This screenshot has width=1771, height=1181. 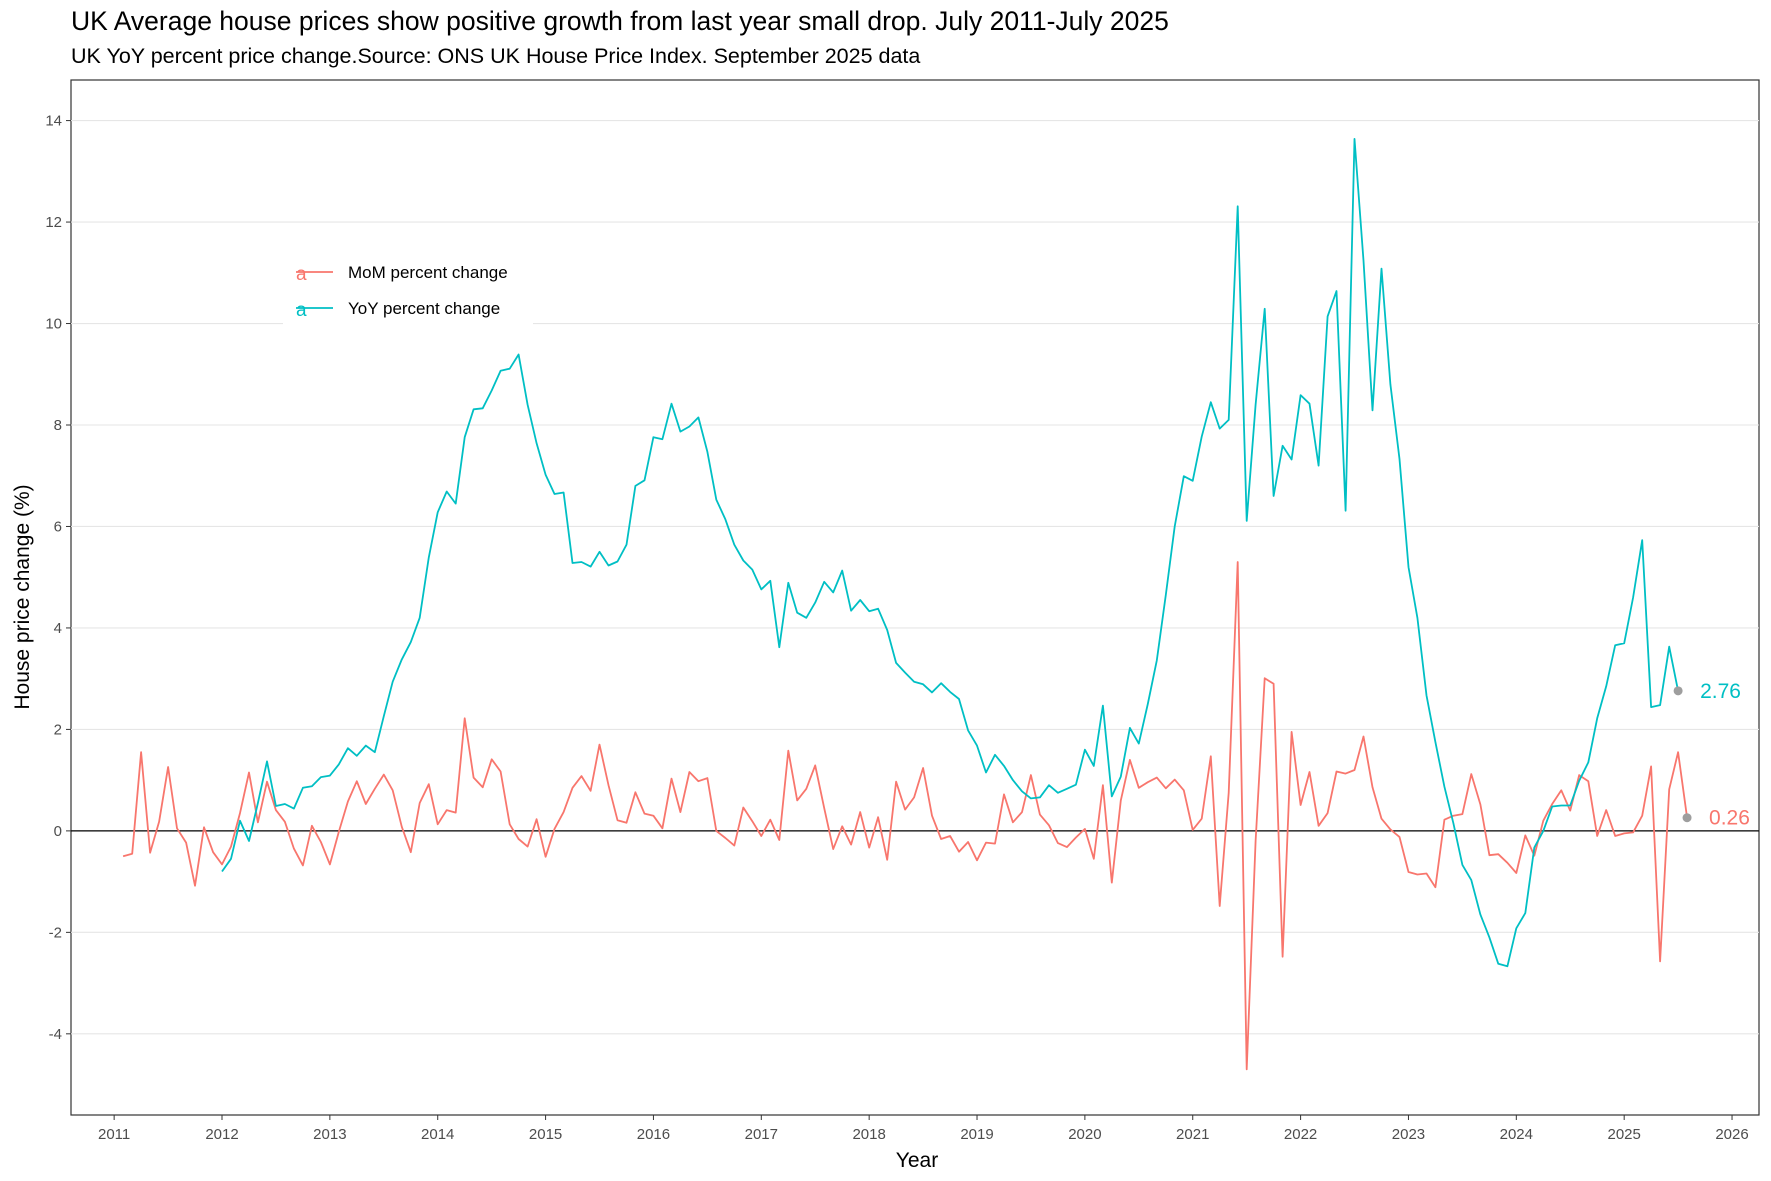 I want to click on x-tick-label: 2011, so click(x=114, y=1134).